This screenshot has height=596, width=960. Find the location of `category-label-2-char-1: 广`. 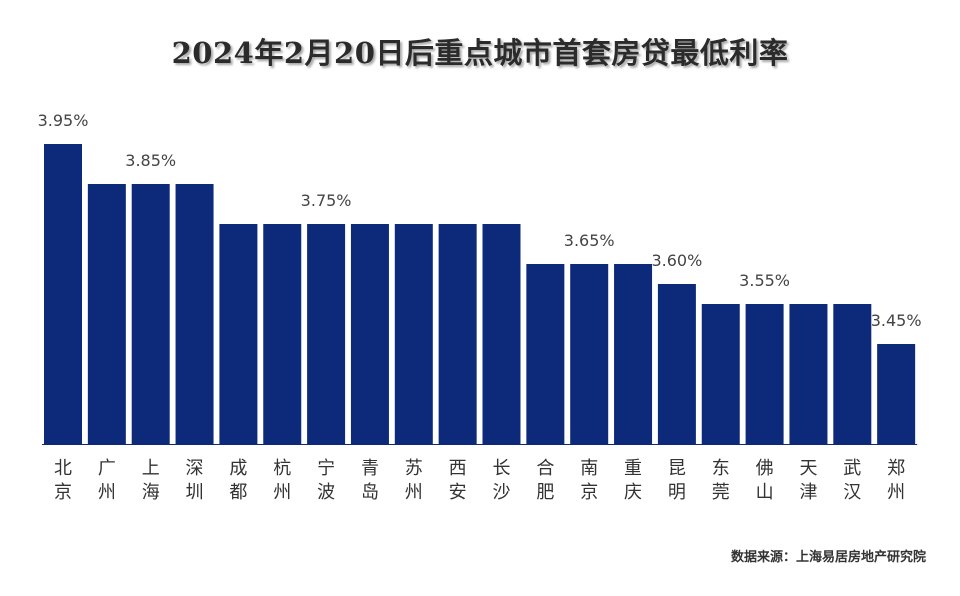

category-label-2-char-1: 广 is located at coordinates (107, 468).